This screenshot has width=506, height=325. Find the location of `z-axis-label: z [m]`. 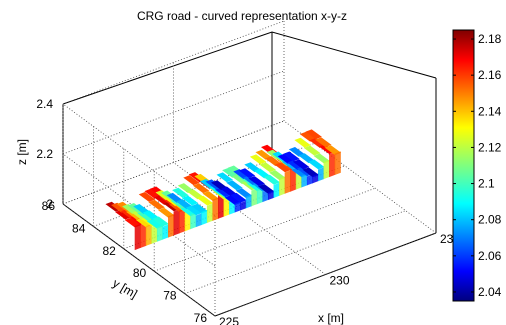

z-axis-label: z [m] is located at coordinates (22, 152).